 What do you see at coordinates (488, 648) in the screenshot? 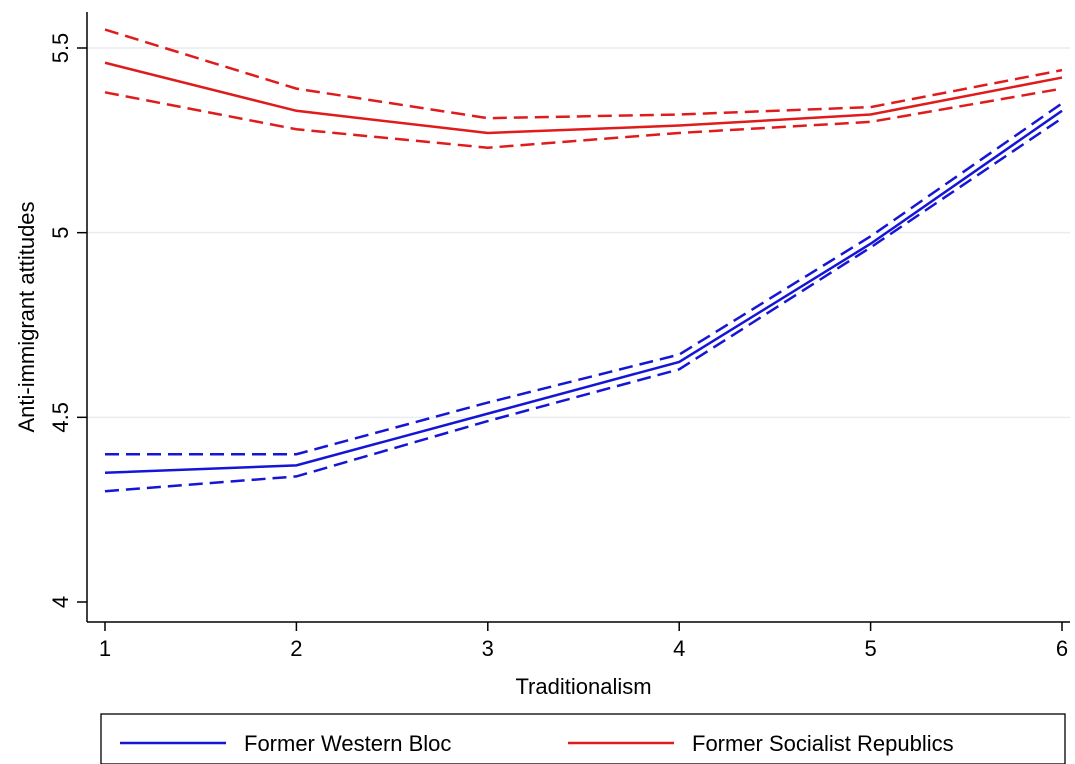
I see `x-tick-label: 3` at bounding box center [488, 648].